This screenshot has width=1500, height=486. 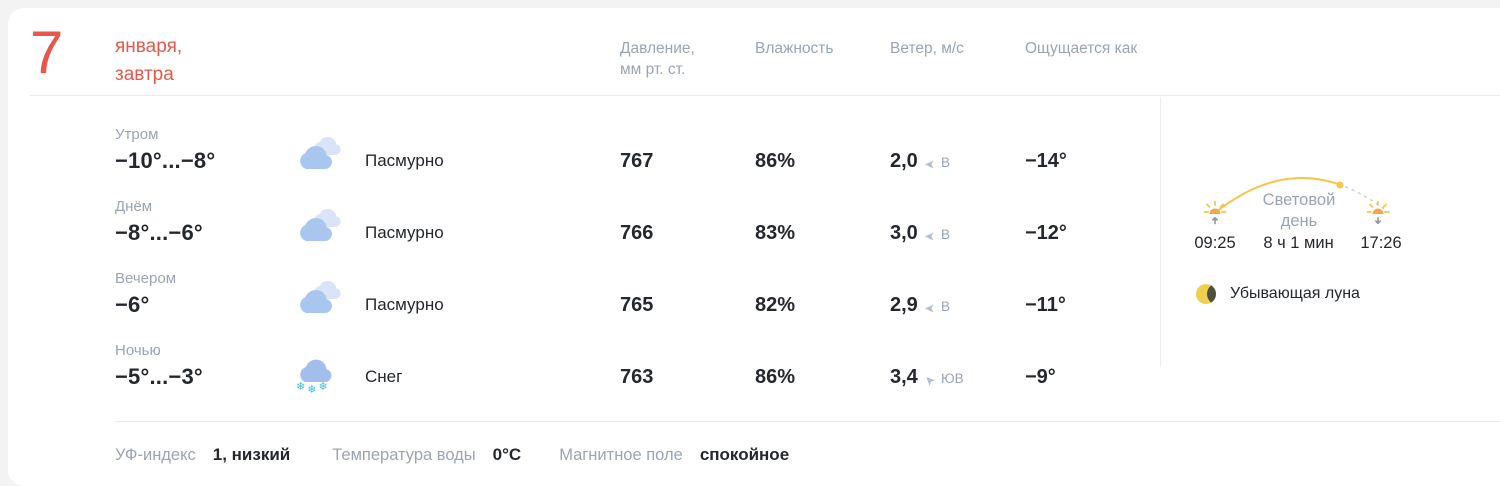 What do you see at coordinates (807, 148) in the screenshot?
I see `forecast-row-morning: Утром −10°...−8° Пасмурно 767 86% 2,0 В` at bounding box center [807, 148].